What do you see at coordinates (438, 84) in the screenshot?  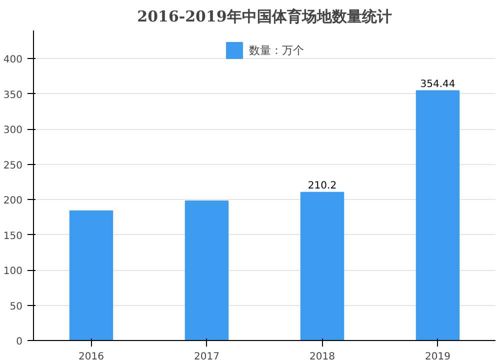 I see `data-label: 354.44` at bounding box center [438, 84].